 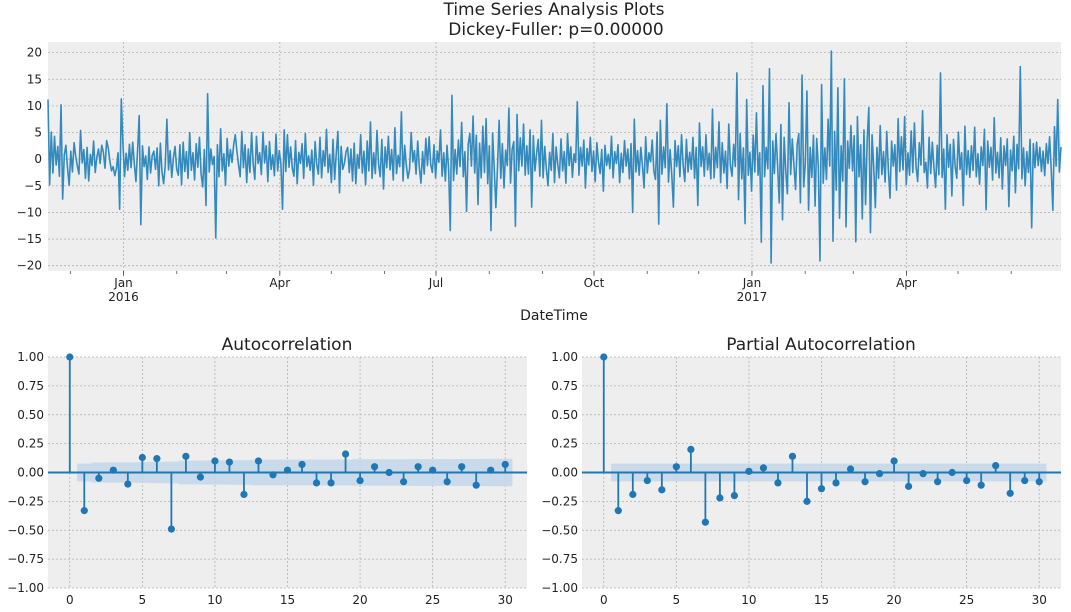 I want to click on acf-x-tick-label: 25, so click(x=432, y=600).